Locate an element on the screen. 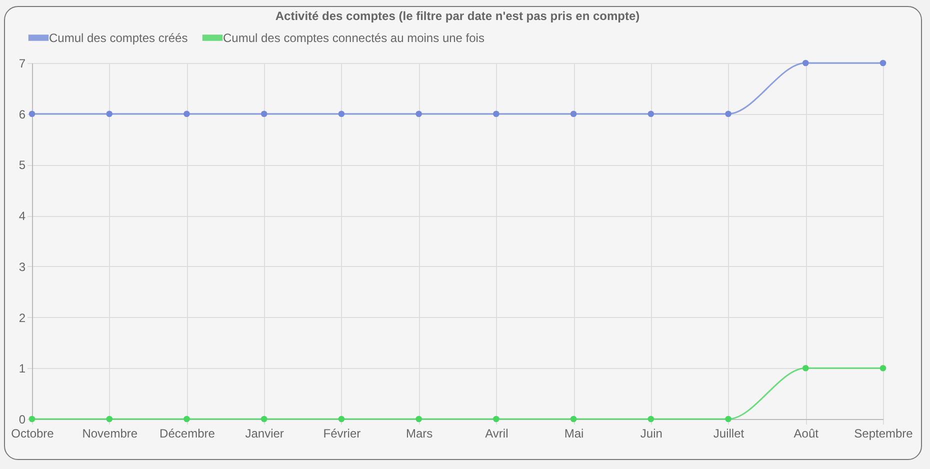 This screenshot has width=930, height=469. y-tick-label: 0 is located at coordinates (22, 419).